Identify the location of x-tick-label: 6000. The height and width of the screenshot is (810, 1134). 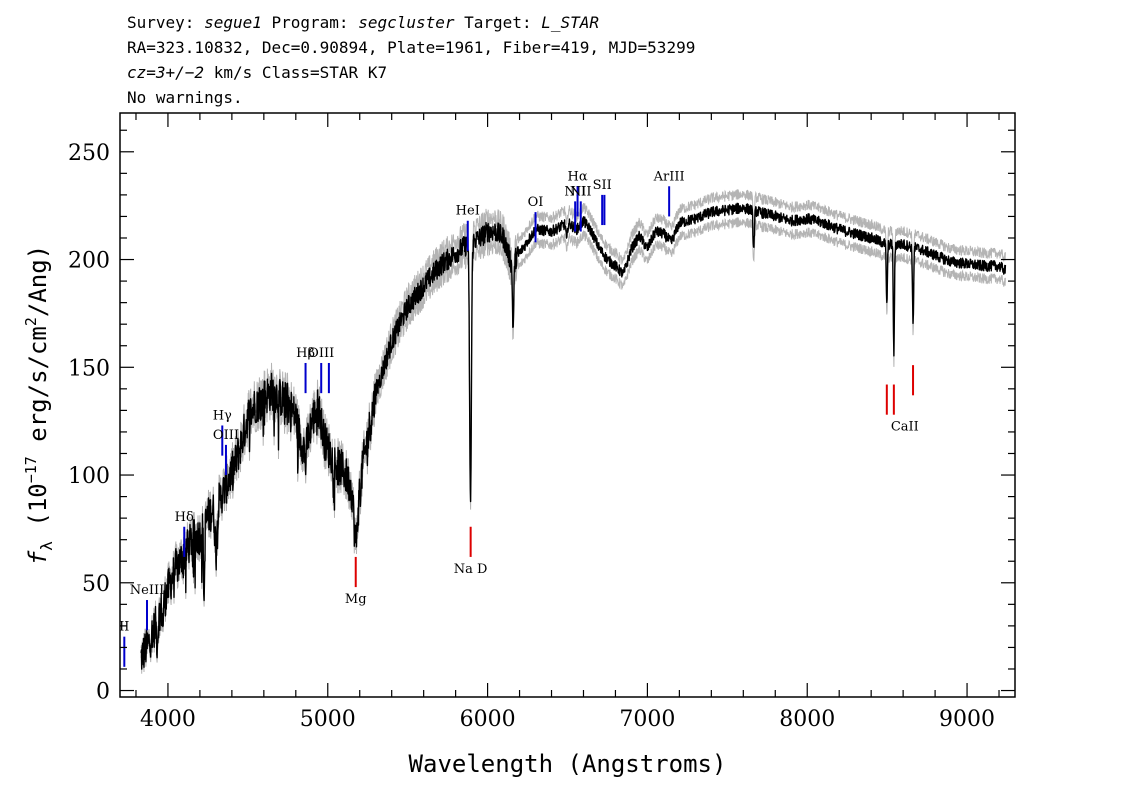
(488, 719).